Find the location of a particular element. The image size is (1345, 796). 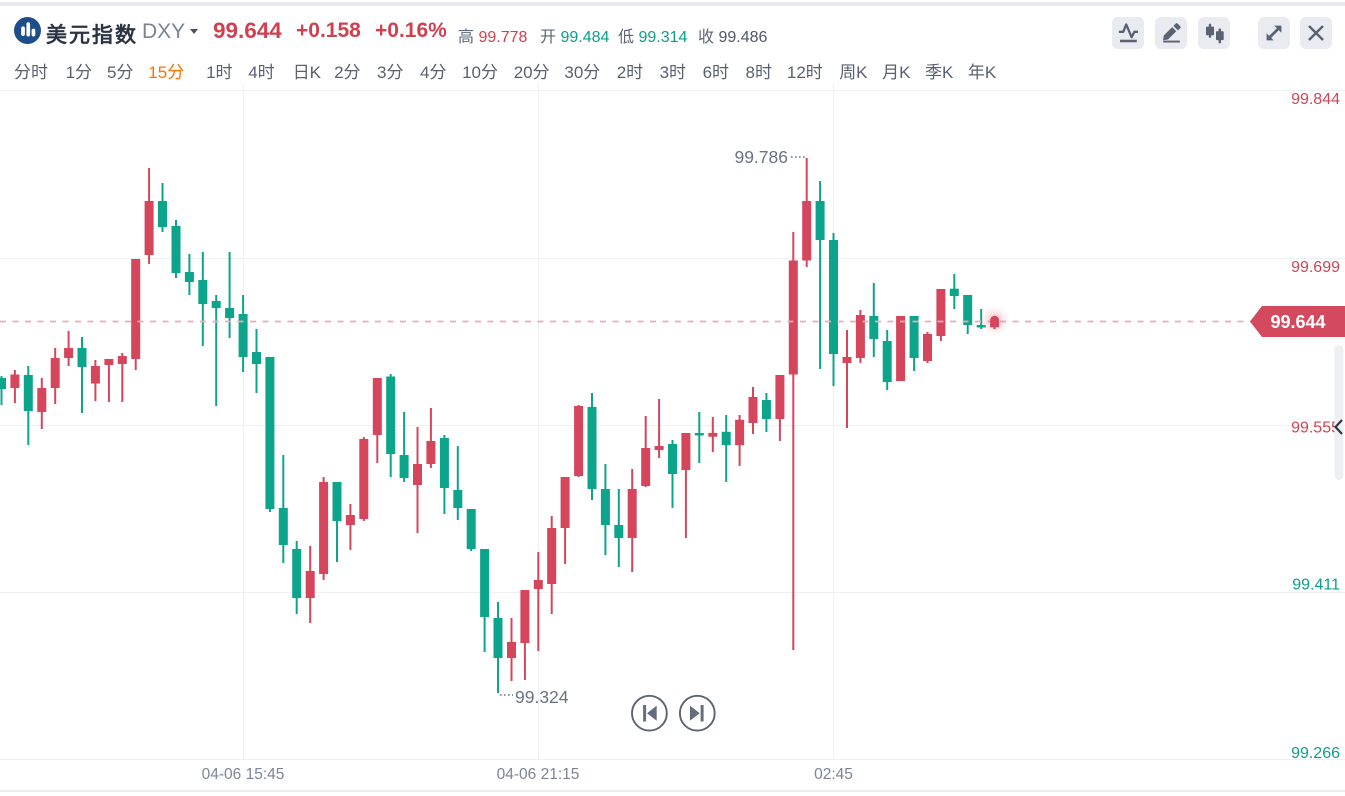

svg-text: 99.699 is located at coordinates (1315, 267).